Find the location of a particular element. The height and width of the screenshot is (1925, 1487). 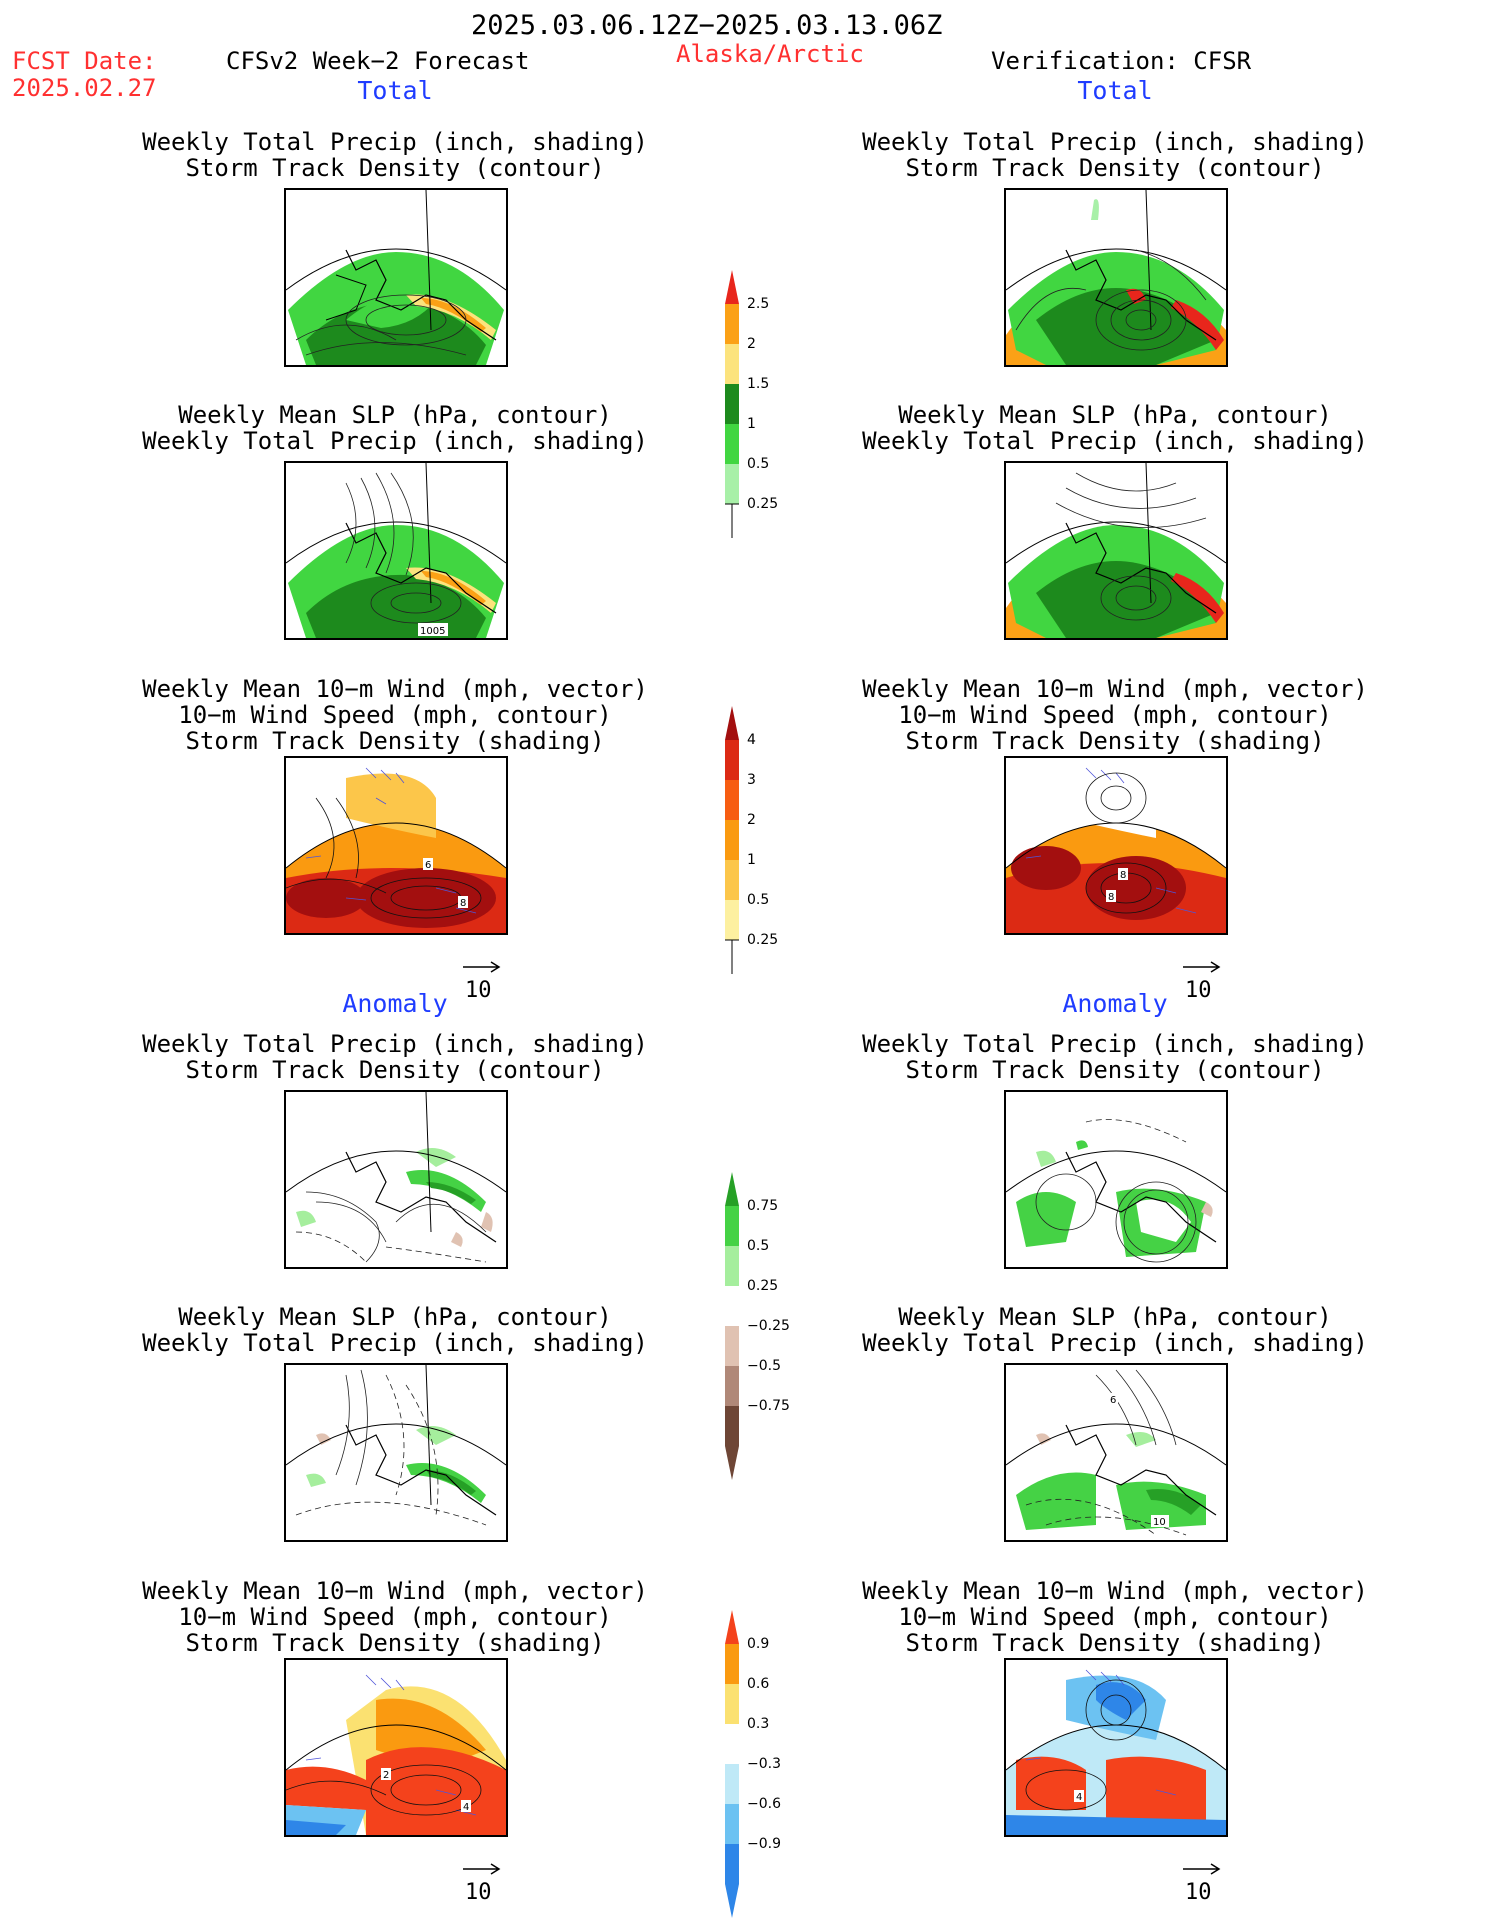

slp-contour-label: 1005 is located at coordinates (432, 631).